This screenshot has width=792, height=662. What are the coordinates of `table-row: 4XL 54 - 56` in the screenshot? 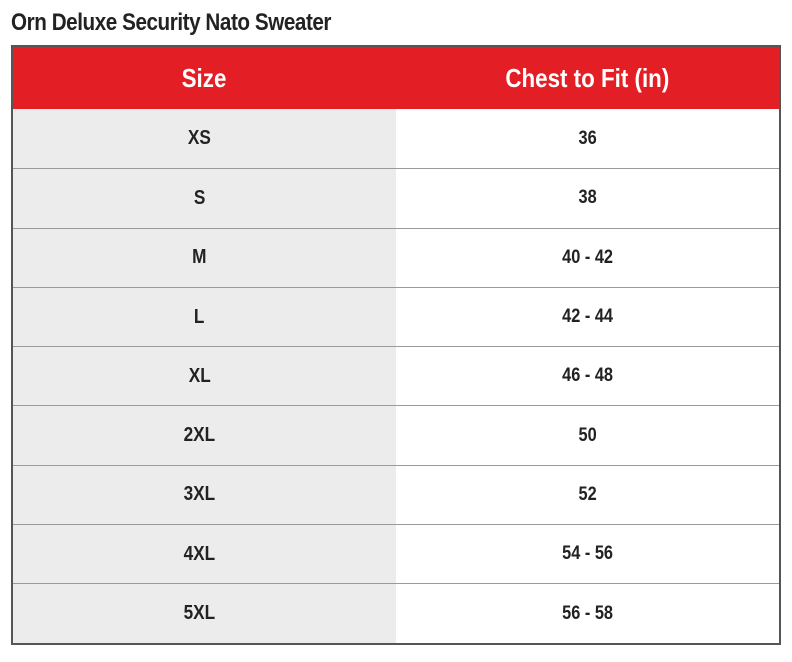 It's located at (396, 554).